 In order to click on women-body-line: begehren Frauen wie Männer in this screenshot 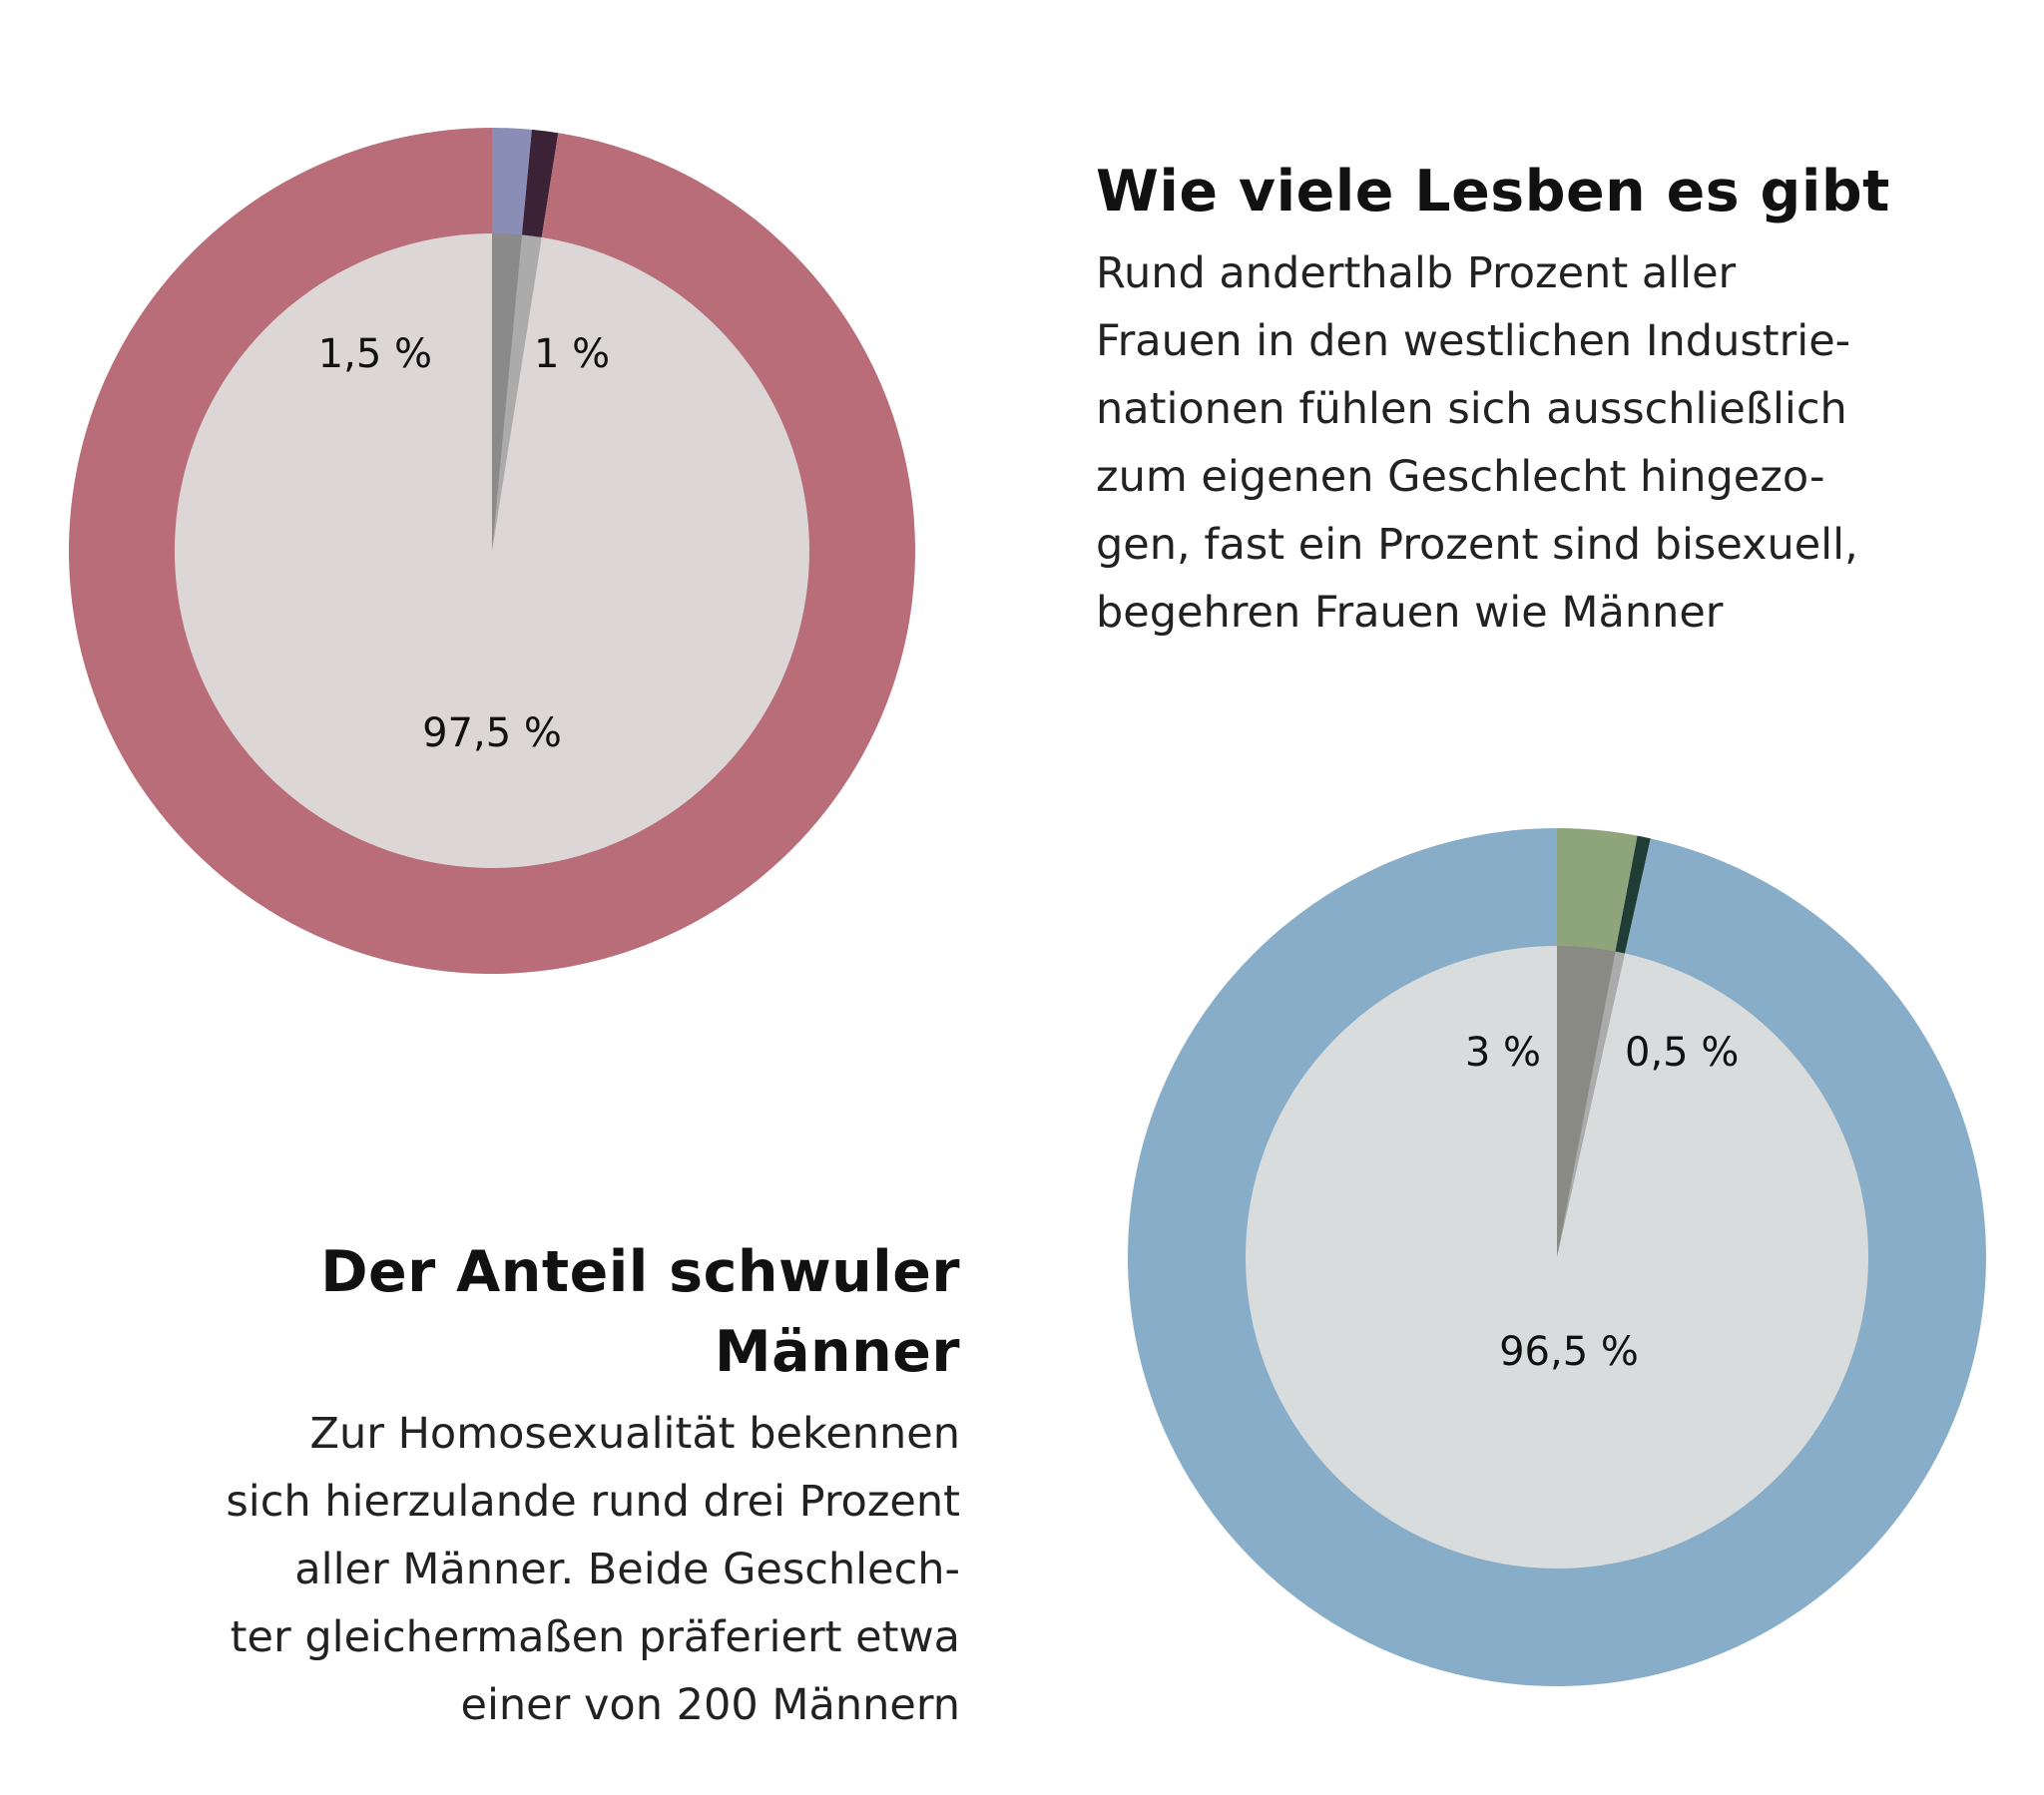, I will do `click(1410, 613)`.